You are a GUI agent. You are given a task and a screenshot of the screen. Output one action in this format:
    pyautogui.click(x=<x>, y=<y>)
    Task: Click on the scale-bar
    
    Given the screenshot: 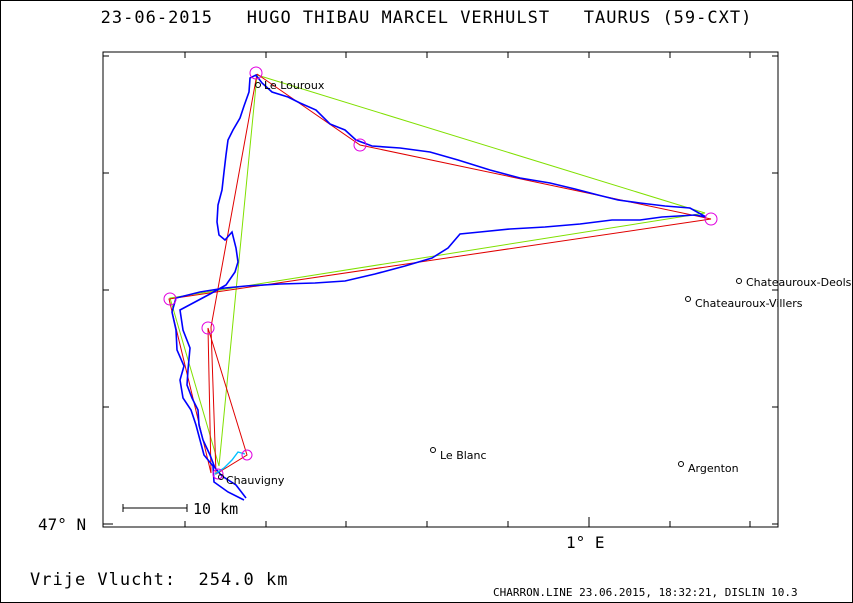 What is the action you would take?
    pyautogui.click(x=155, y=508)
    